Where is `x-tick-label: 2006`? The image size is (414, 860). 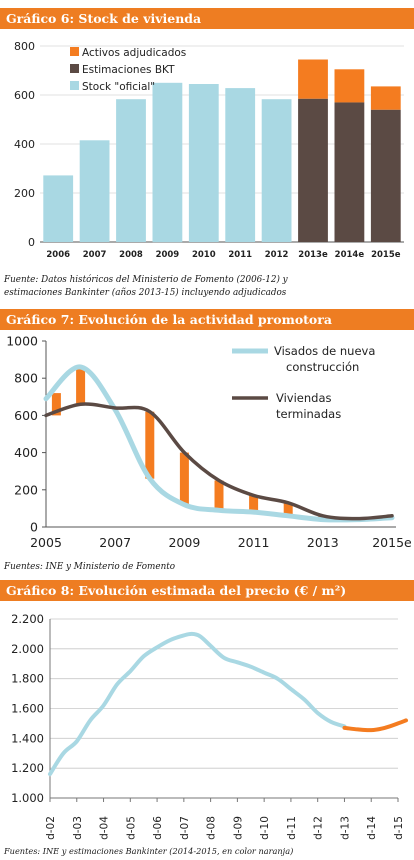 x-tick-label: 2006 is located at coordinates (58, 255).